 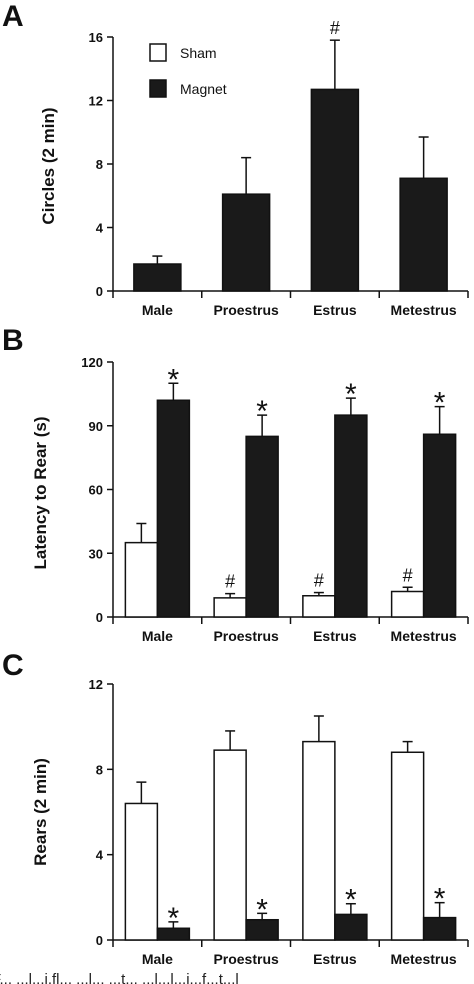 I want to click on legend-label-sham: Sham, so click(x=198, y=53).